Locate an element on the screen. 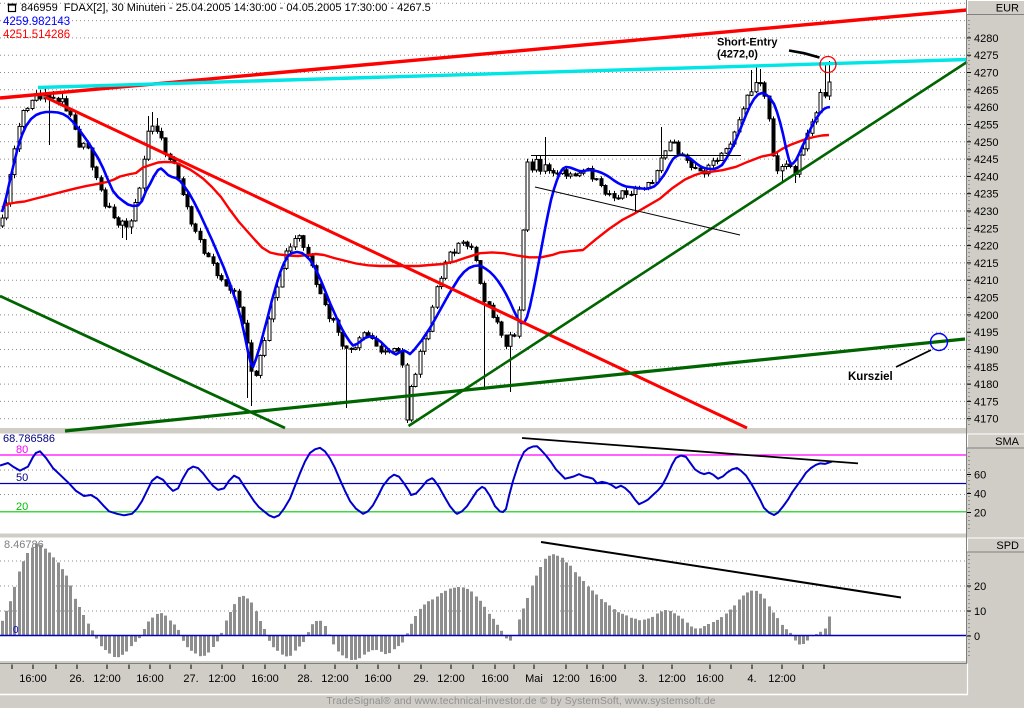  svg-text: 4270 is located at coordinates (986, 74).